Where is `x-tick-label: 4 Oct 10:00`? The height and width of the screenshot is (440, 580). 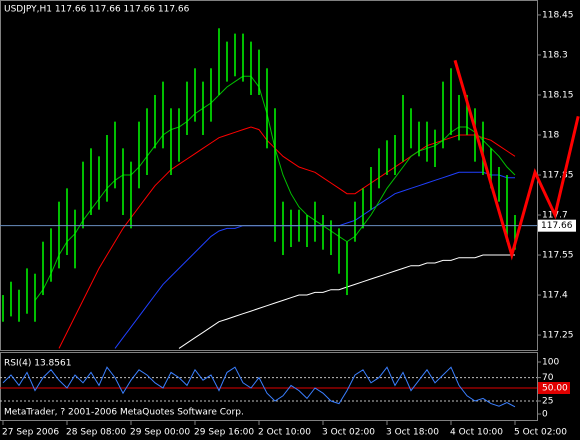
x-tick-label: 4 Oct 10:00 is located at coordinates (476, 433).